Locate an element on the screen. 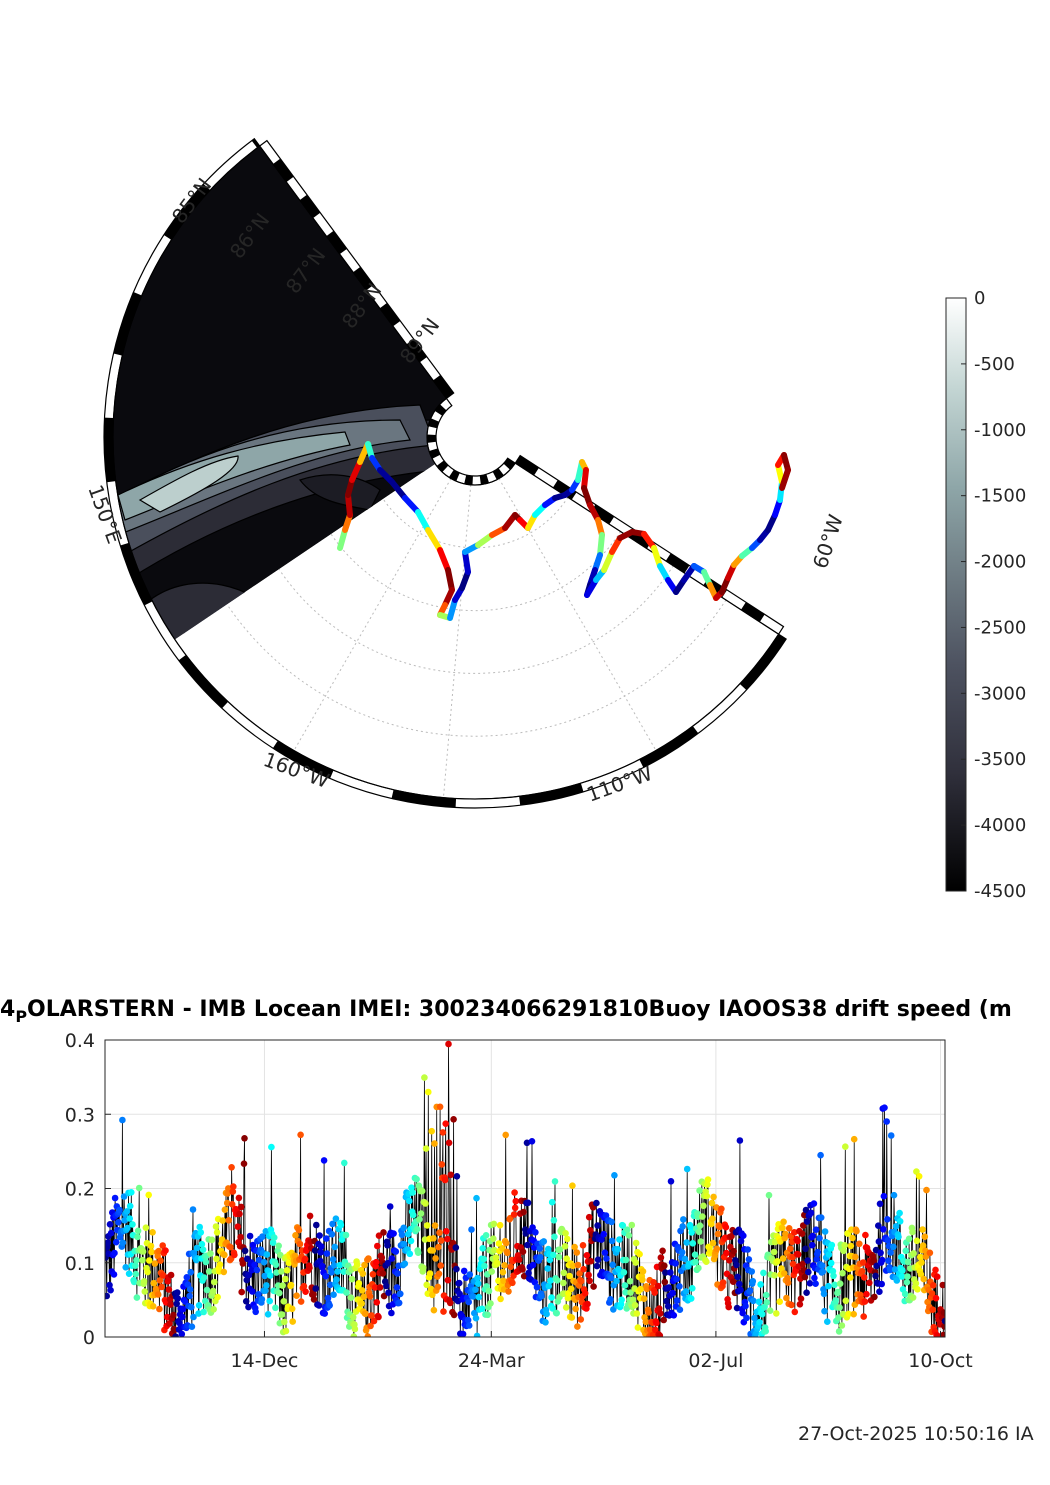  lon-label: 110°W is located at coordinates (620, 784).